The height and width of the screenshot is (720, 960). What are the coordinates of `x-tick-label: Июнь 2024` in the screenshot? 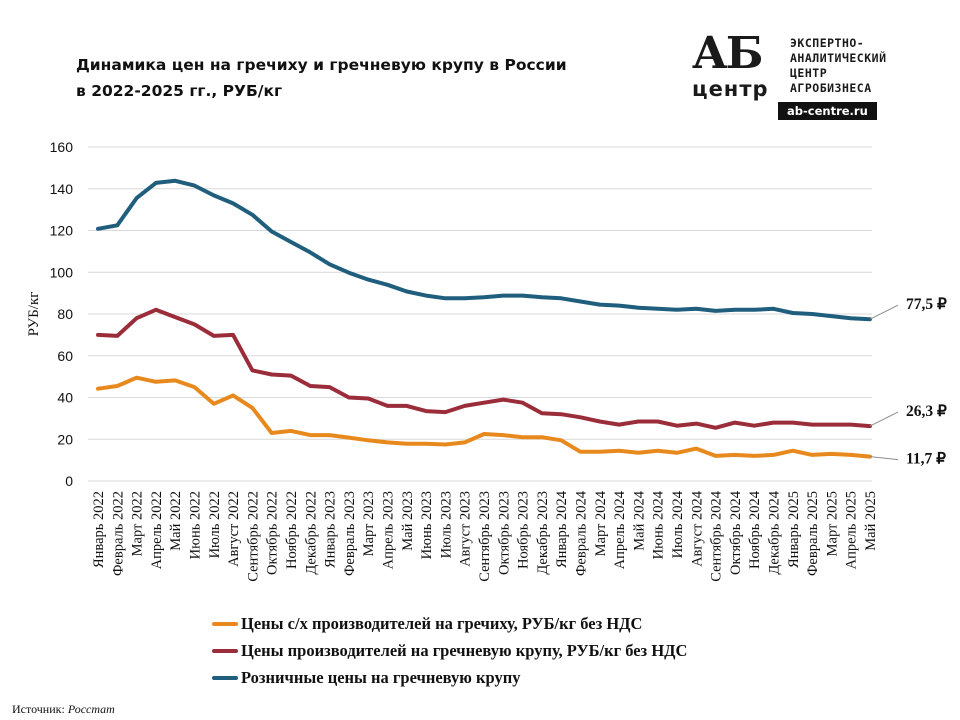 It's located at (659, 524).